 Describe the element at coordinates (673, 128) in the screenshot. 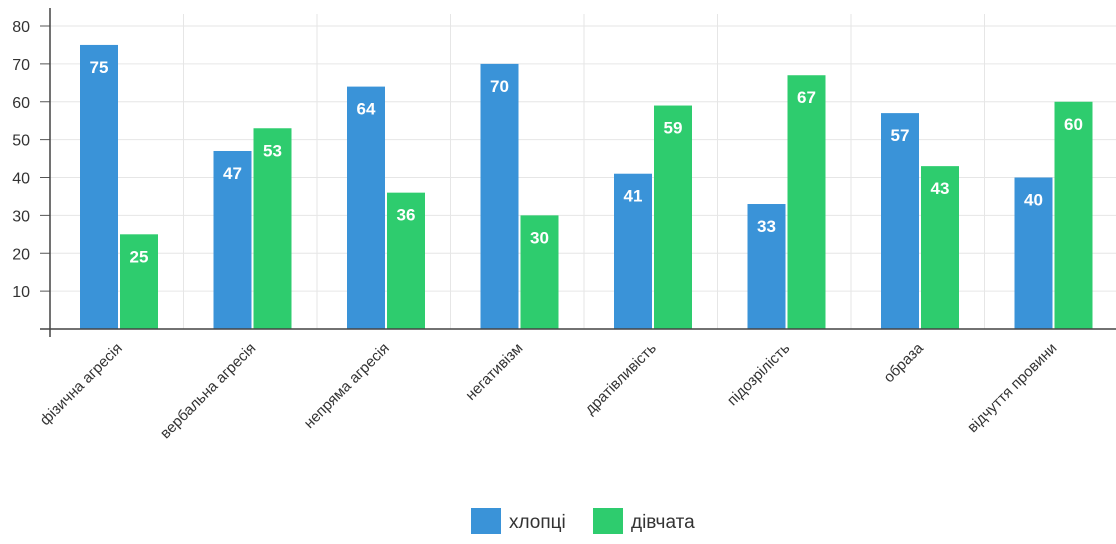

I see `bar-value-label: 59` at that location.